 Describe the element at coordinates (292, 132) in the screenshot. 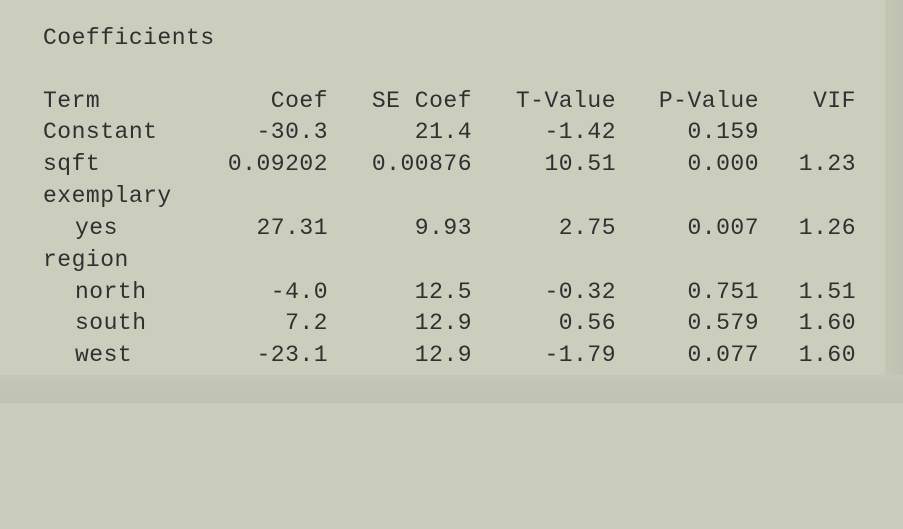

I see `coef-cell: -30.3` at that location.